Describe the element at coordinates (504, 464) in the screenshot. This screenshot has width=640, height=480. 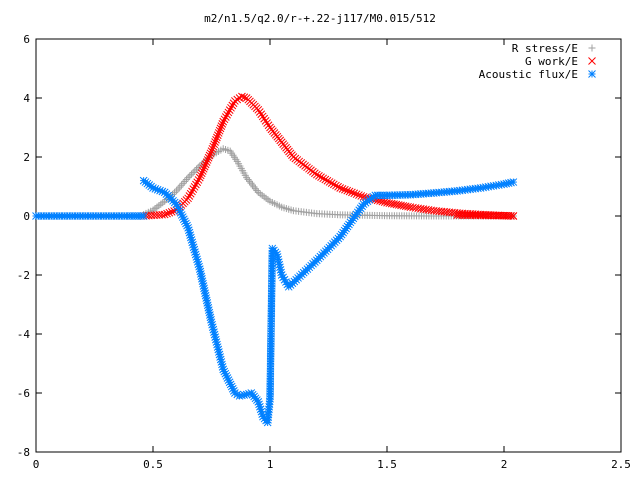
I see `x-tick-label: 2` at that location.